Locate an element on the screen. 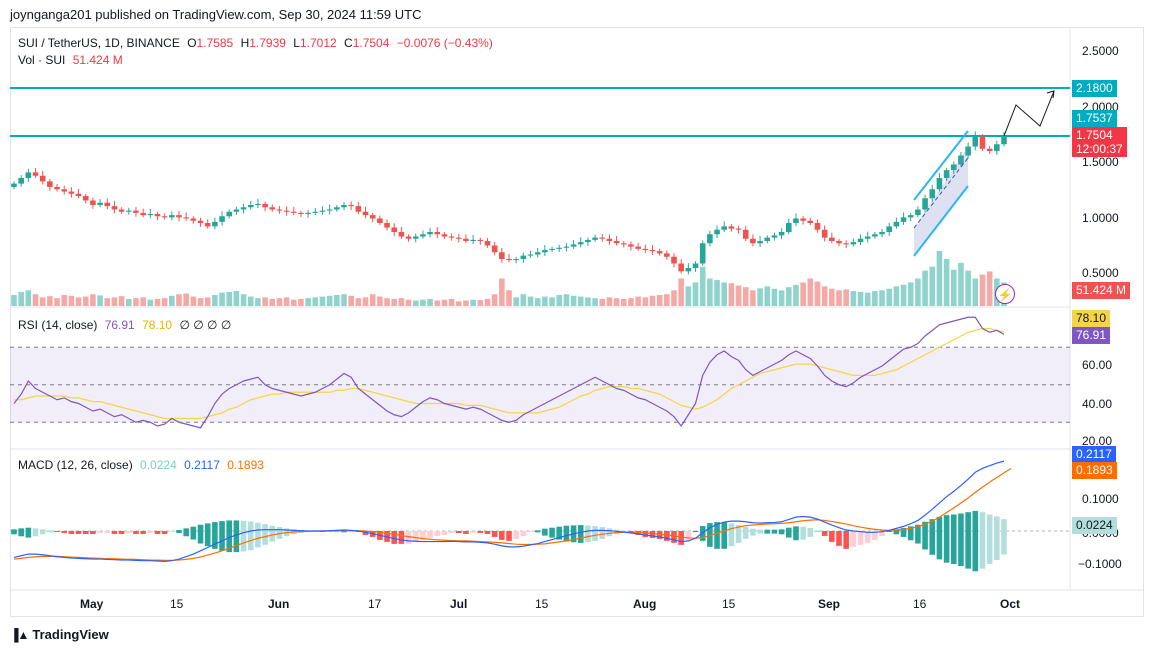 The width and height of the screenshot is (1154, 652). macd-hist-value: 0.0224 is located at coordinates (158, 465).